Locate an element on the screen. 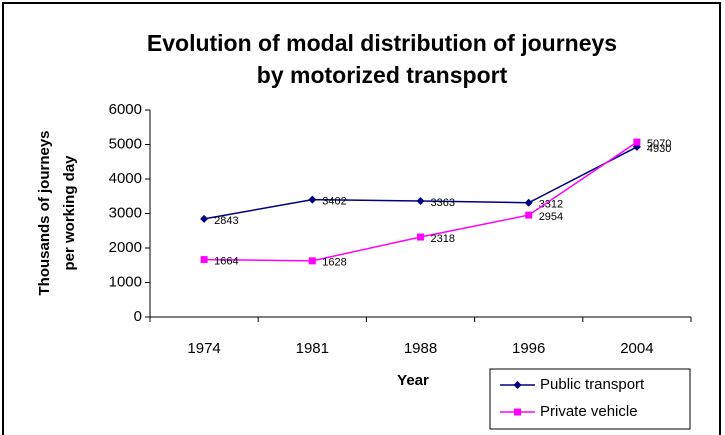 The width and height of the screenshot is (725, 435). data-label: 1664 is located at coordinates (226, 261).